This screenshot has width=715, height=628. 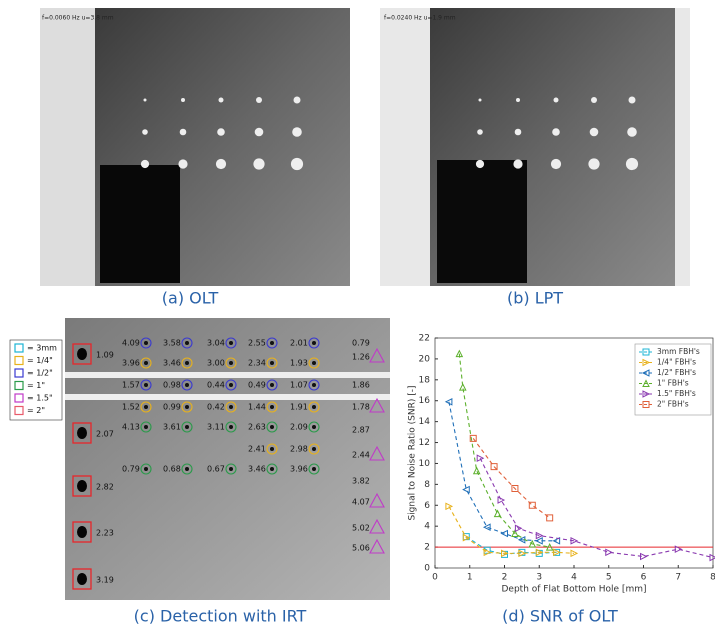 I want to click on y-tick-label: 8, so click(x=427, y=485).